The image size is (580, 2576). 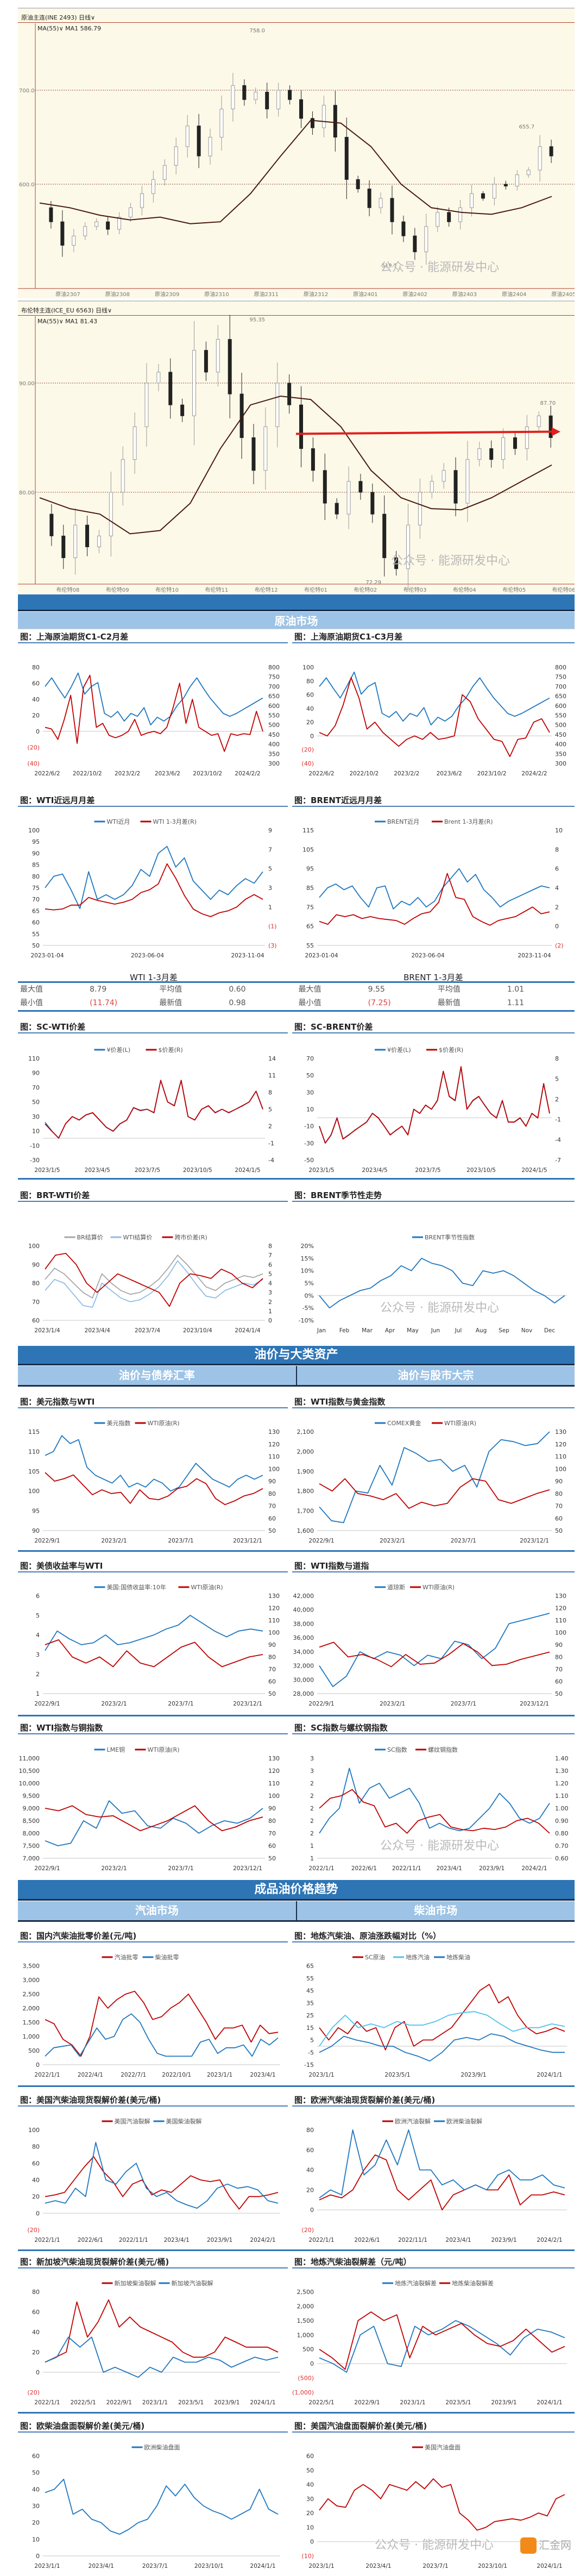 I want to click on y-axis-right-tick-label: 100, so click(x=274, y=1468).